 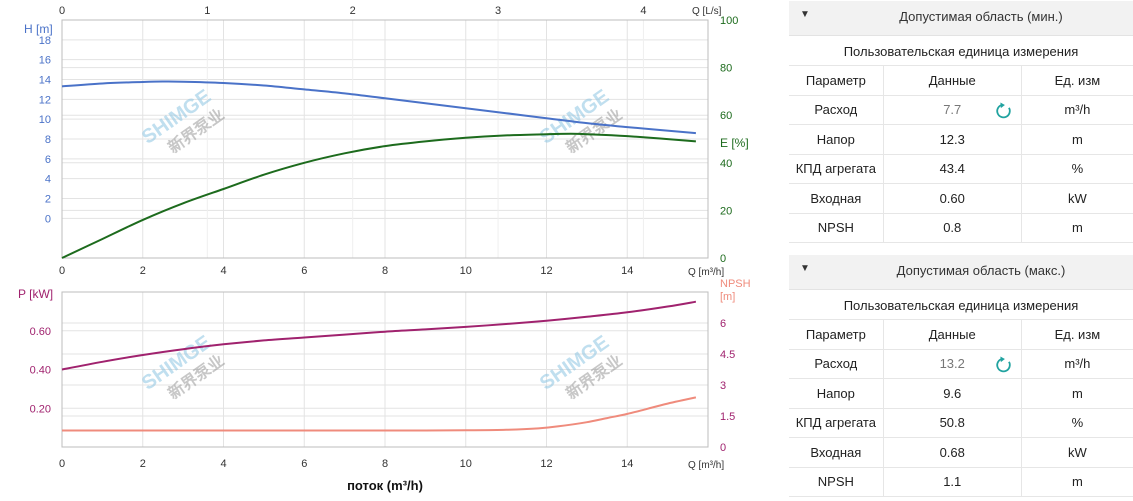 What do you see at coordinates (805, 14) in the screenshot?
I see `chevron-down-icon: ▼` at bounding box center [805, 14].